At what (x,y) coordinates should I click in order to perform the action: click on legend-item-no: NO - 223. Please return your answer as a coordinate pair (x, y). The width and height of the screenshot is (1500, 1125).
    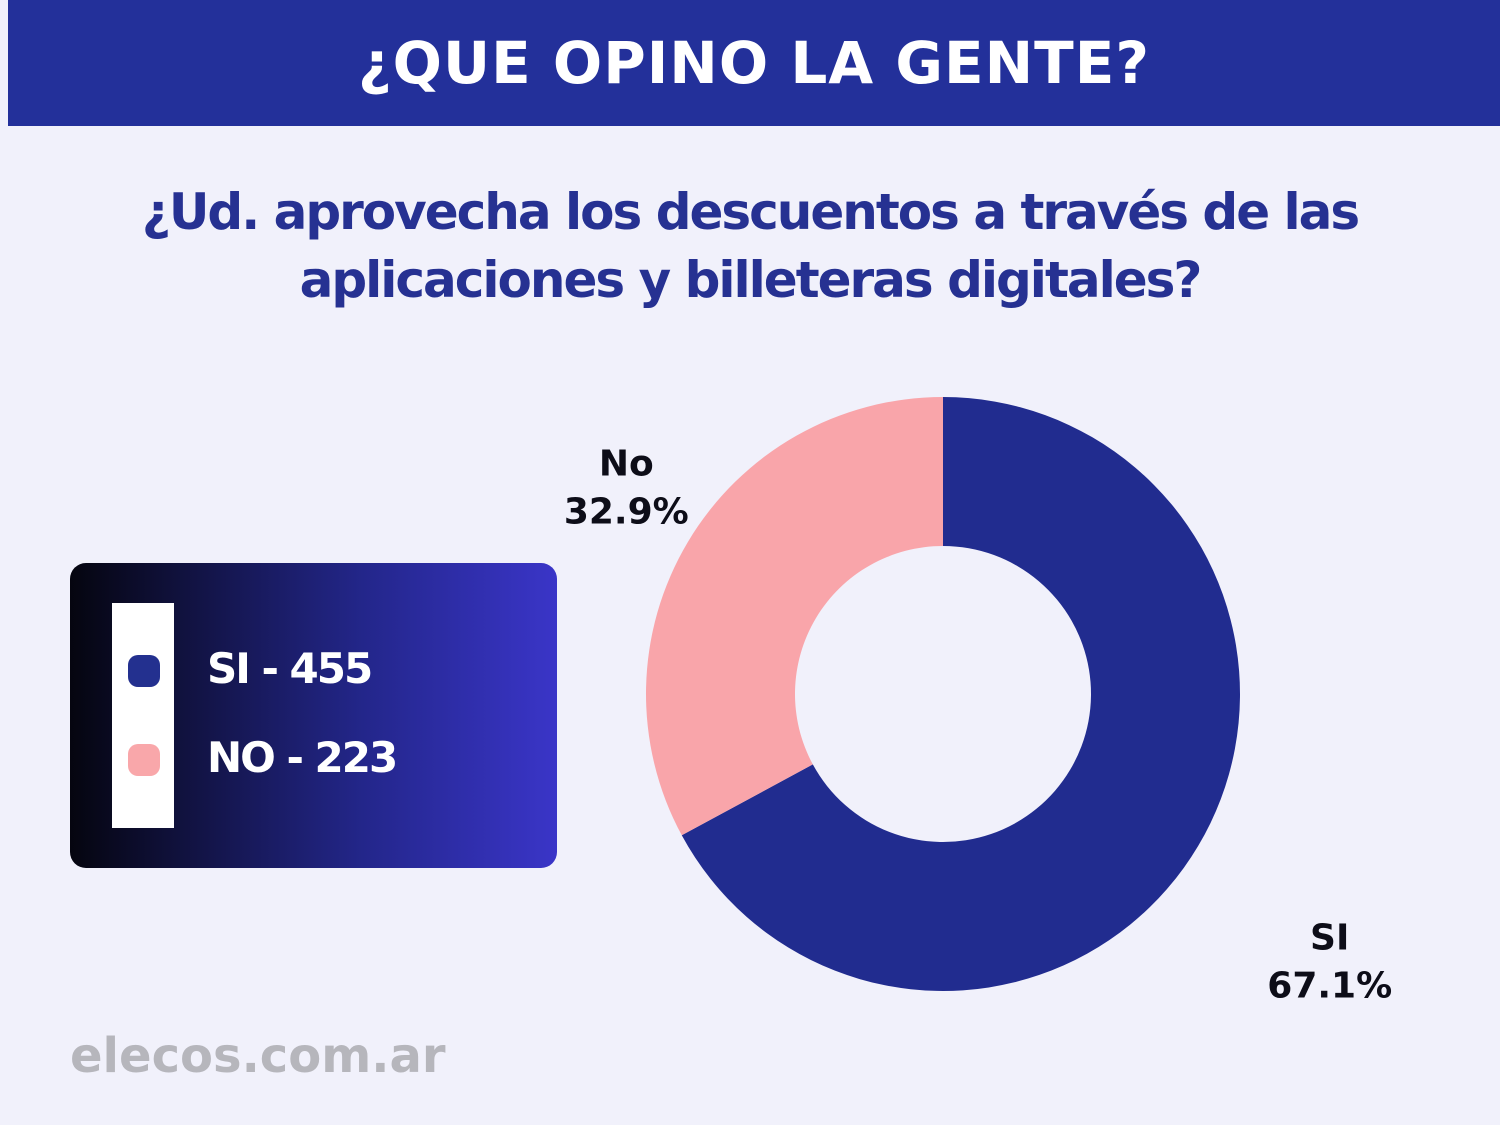
    Looking at the image, I should click on (313, 758).